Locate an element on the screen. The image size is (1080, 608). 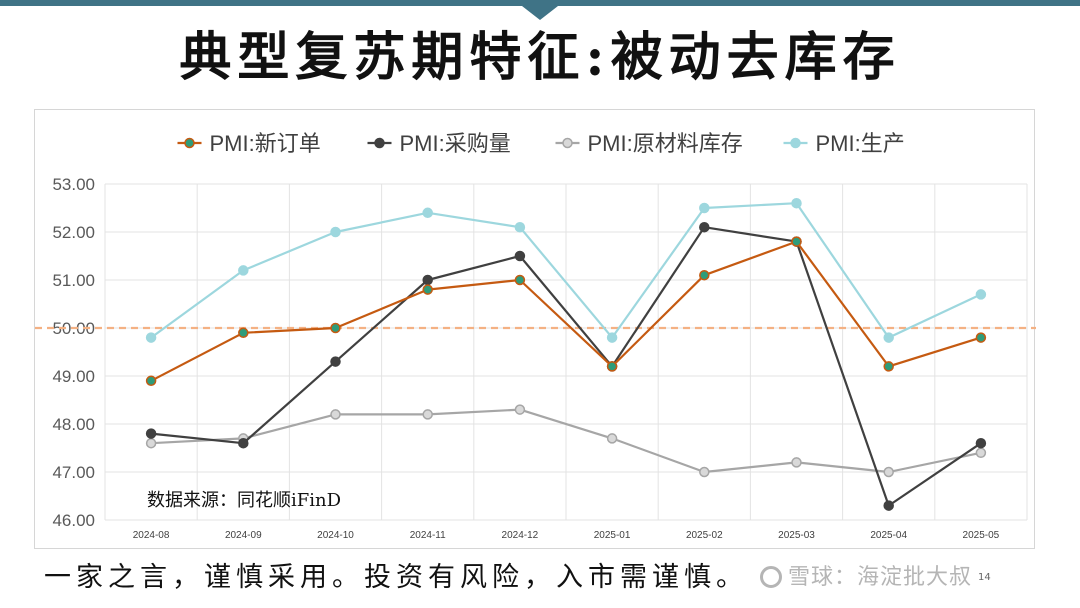
y-tick-label: 46.00 is located at coordinates (73, 520).